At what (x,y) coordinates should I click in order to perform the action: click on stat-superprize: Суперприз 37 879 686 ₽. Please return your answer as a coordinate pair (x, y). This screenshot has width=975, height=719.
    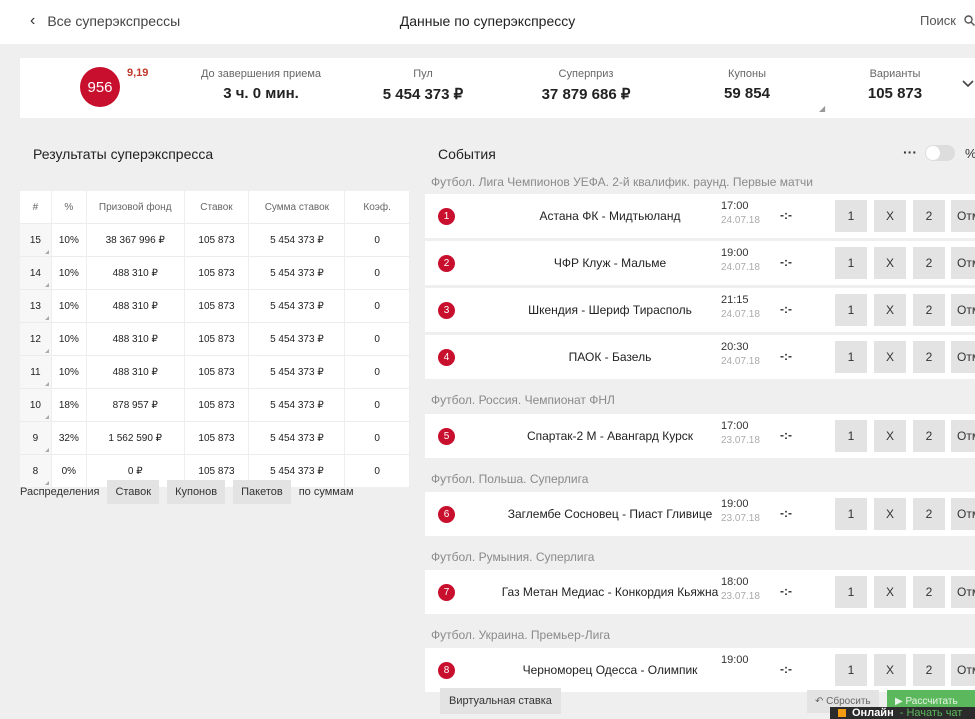
    Looking at the image, I should click on (586, 85).